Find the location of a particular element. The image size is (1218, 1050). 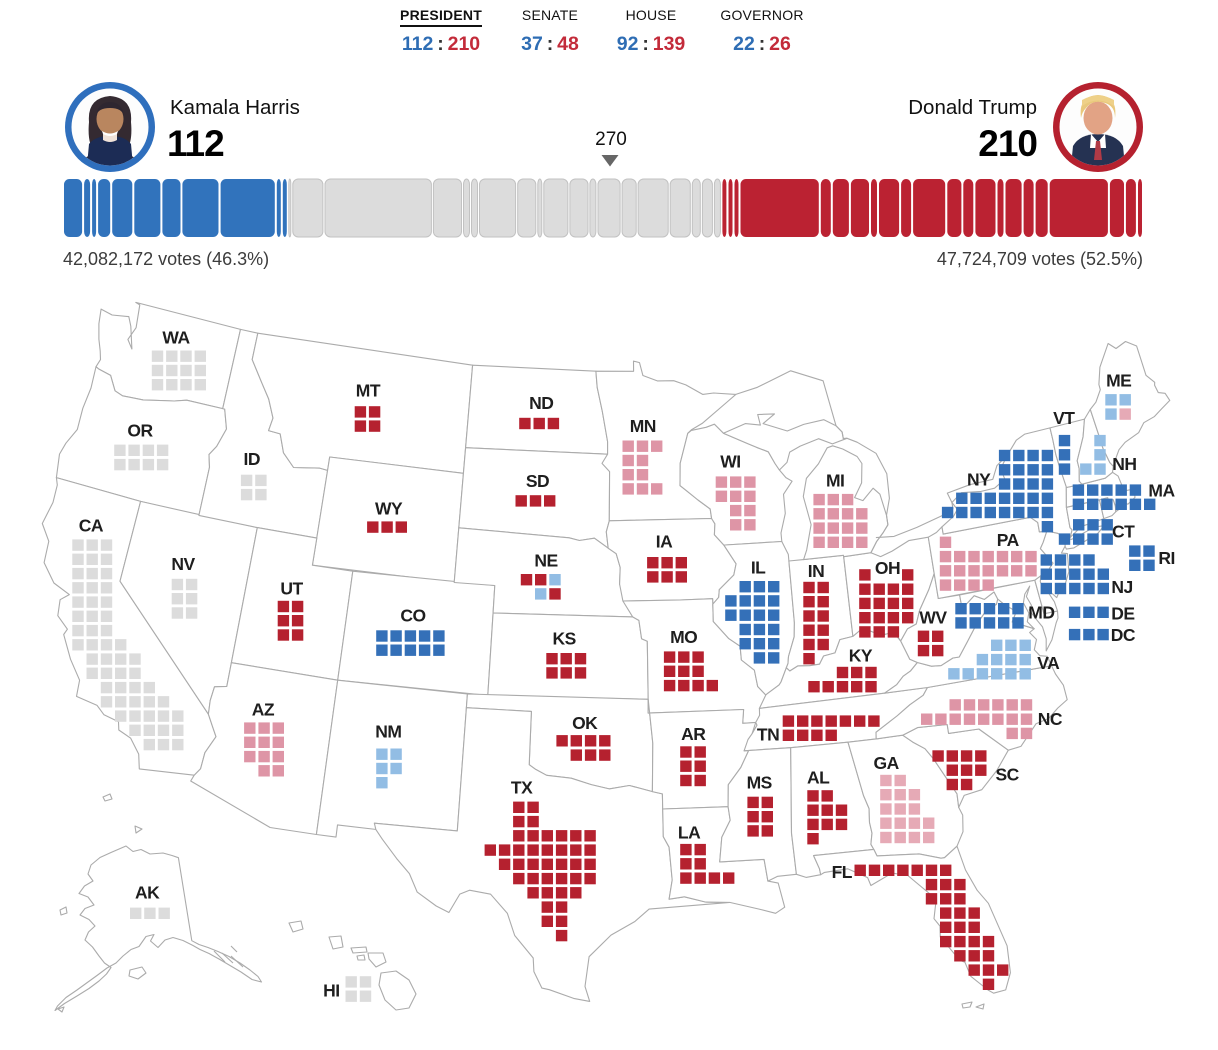

svg-text: IA is located at coordinates (664, 542).